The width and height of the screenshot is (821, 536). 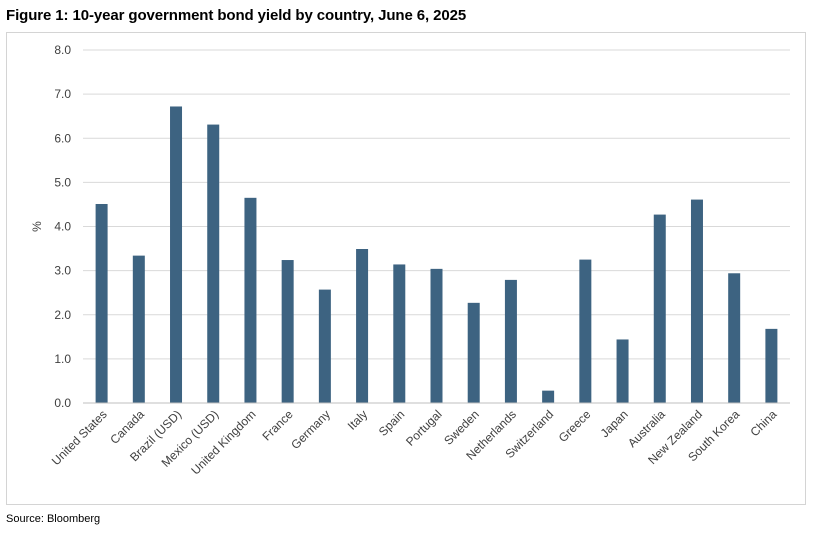 What do you see at coordinates (277, 425) in the screenshot?
I see `x-category-label: France` at bounding box center [277, 425].